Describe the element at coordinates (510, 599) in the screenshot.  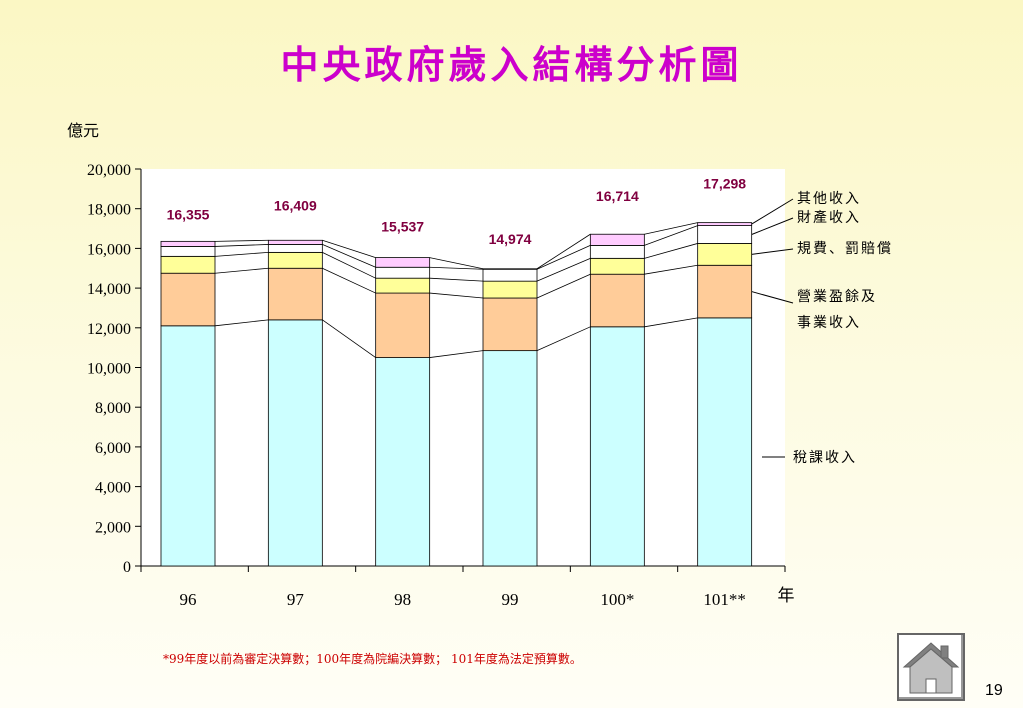
I see `x-tick-label: 99` at that location.